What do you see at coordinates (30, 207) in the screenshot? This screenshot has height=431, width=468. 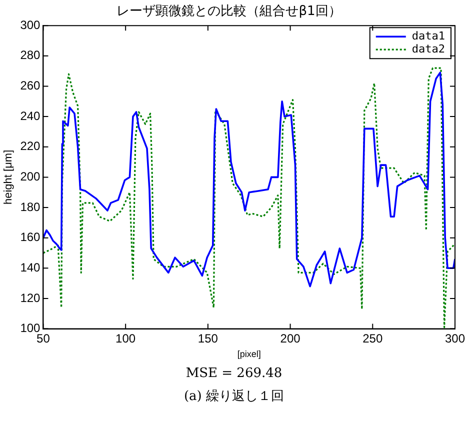 I see `y-tick-label: 180` at bounding box center [30, 207].